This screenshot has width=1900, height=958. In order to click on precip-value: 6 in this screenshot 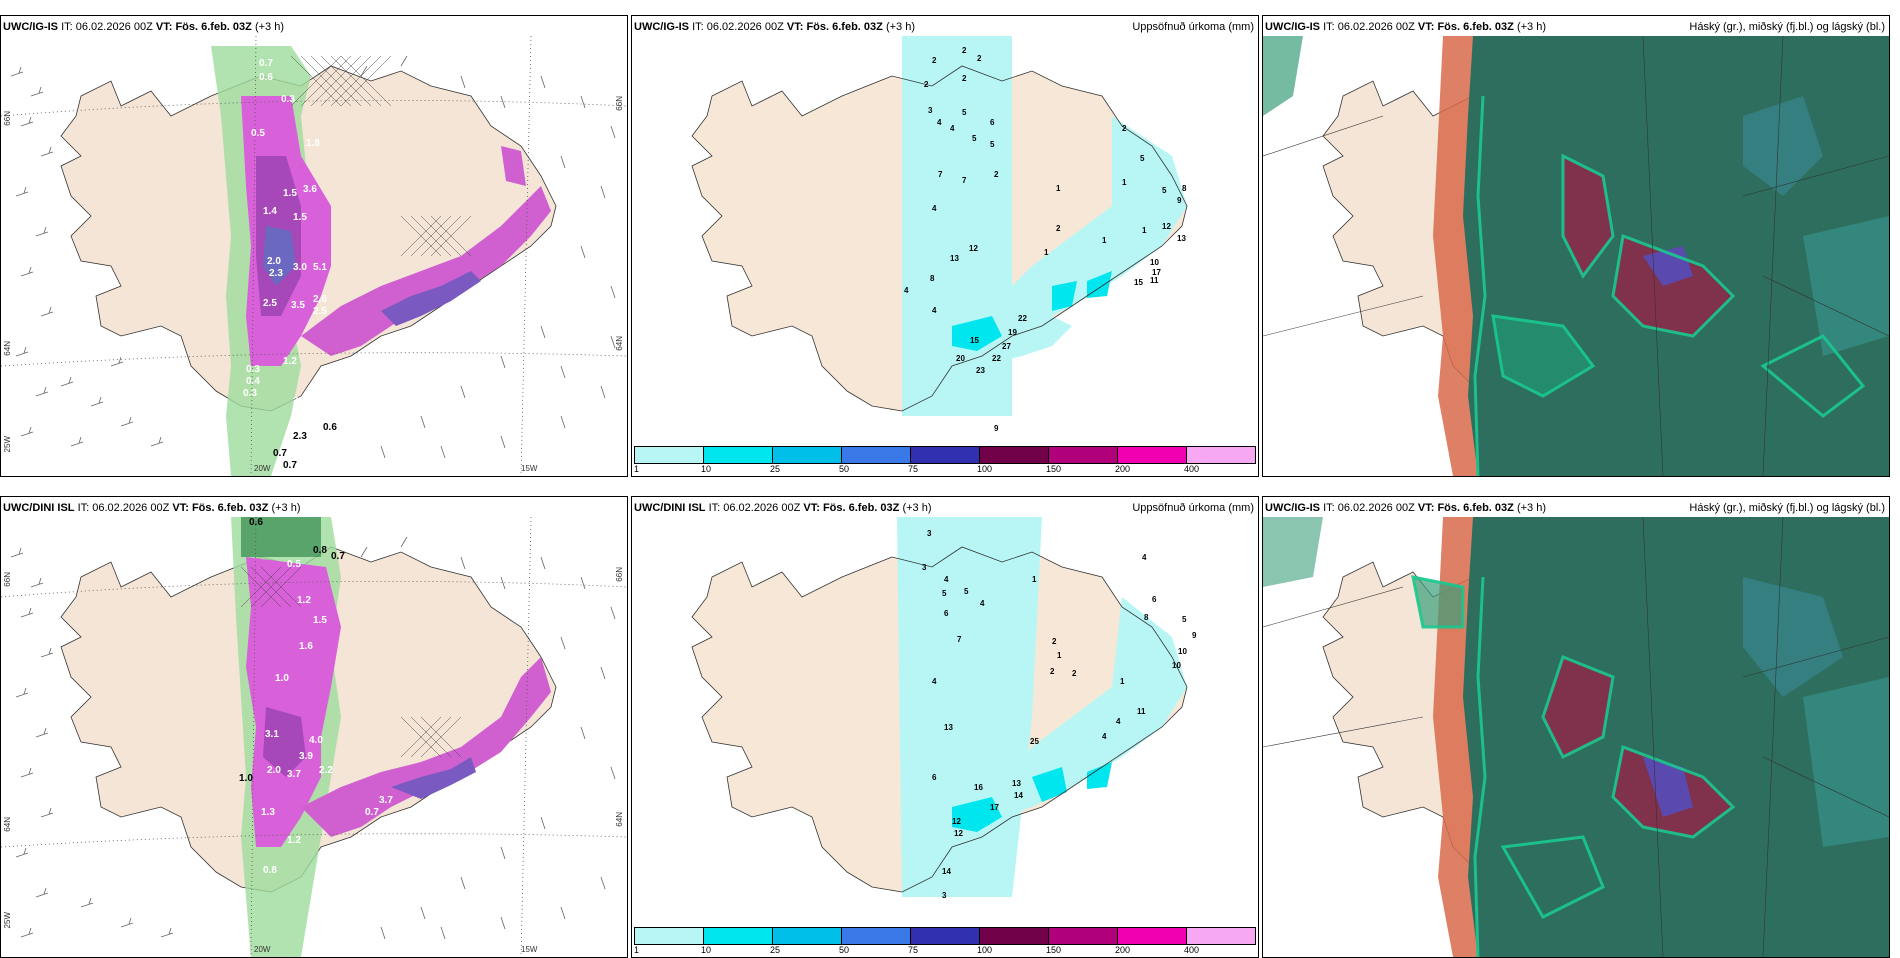, I will do `click(934, 777)`.